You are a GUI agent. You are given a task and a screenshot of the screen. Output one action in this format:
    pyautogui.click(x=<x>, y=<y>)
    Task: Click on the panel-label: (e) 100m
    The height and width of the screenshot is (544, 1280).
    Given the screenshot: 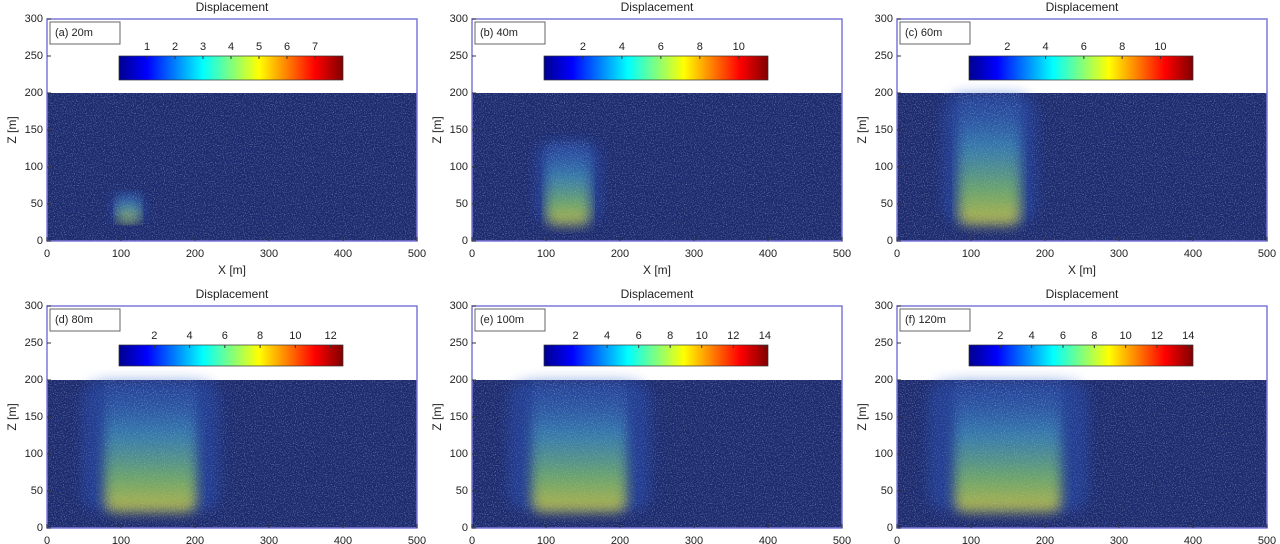 What is the action you would take?
    pyautogui.click(x=502, y=320)
    